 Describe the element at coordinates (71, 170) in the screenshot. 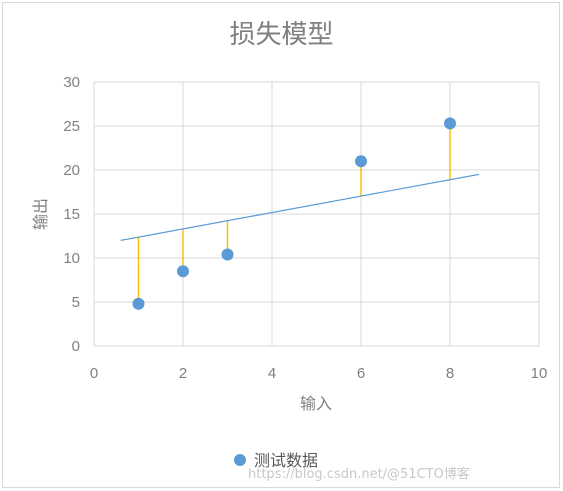

I see `y-tick-label: 20` at that location.